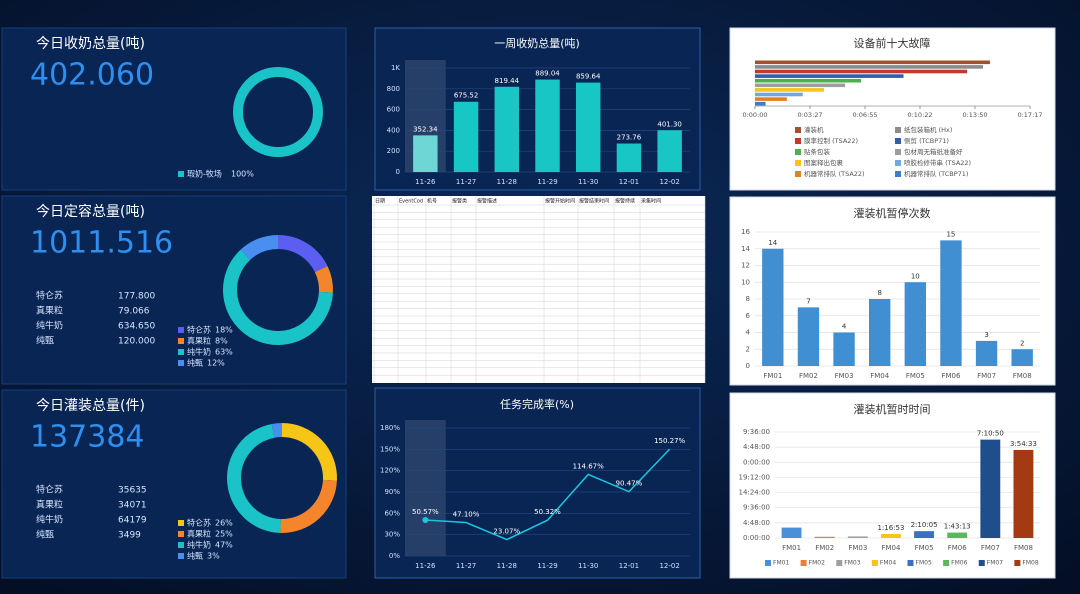  Describe the element at coordinates (49, 296) in the screenshot. I see `kpi-item-name: 特仑苏` at that location.